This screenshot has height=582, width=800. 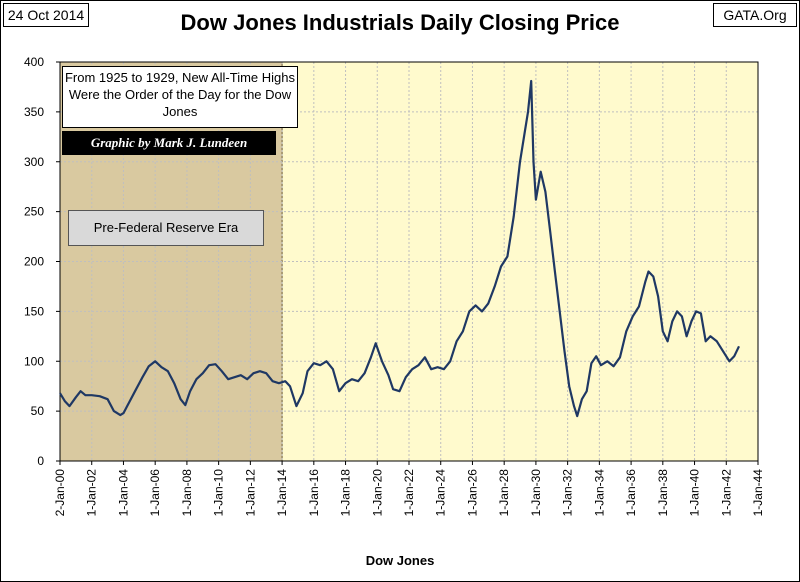 What do you see at coordinates (40, 461) in the screenshot?
I see `y-tick-label: 0` at bounding box center [40, 461].